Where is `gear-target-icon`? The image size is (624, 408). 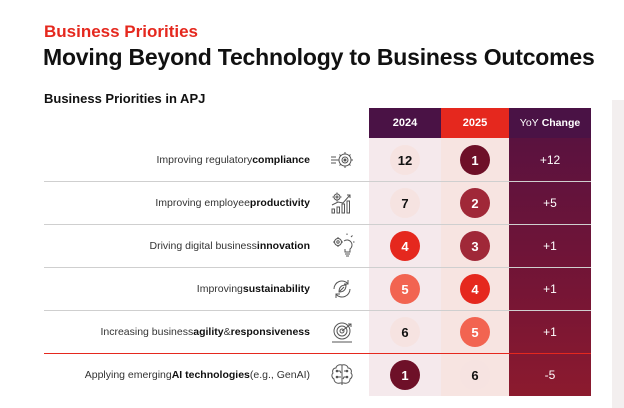
gear-target-icon is located at coordinates (342, 160).